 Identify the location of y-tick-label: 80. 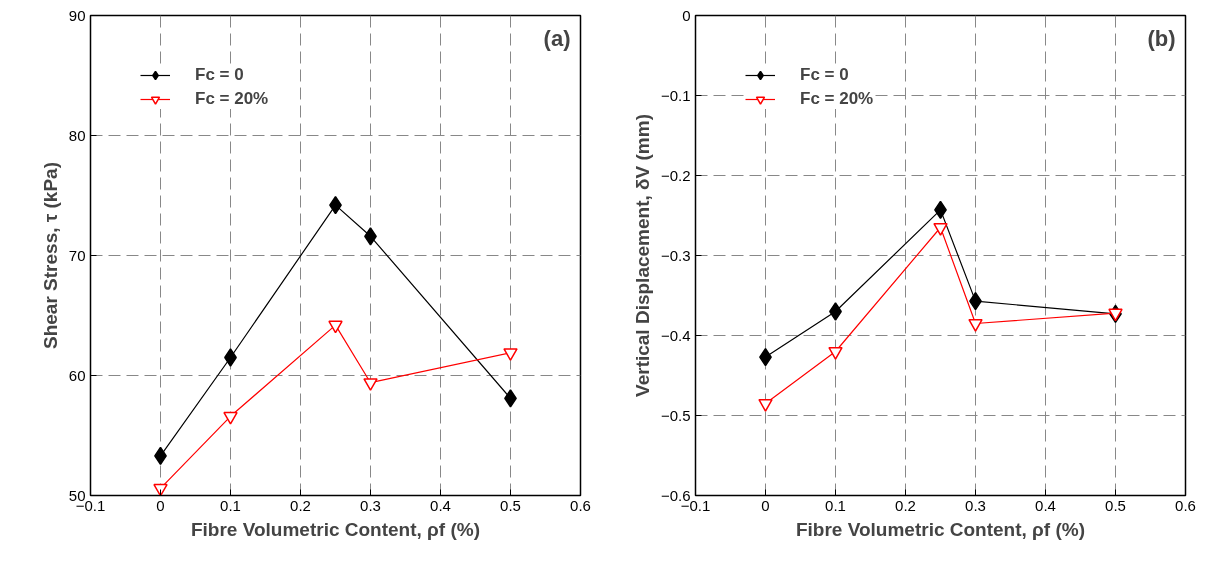
(77, 135).